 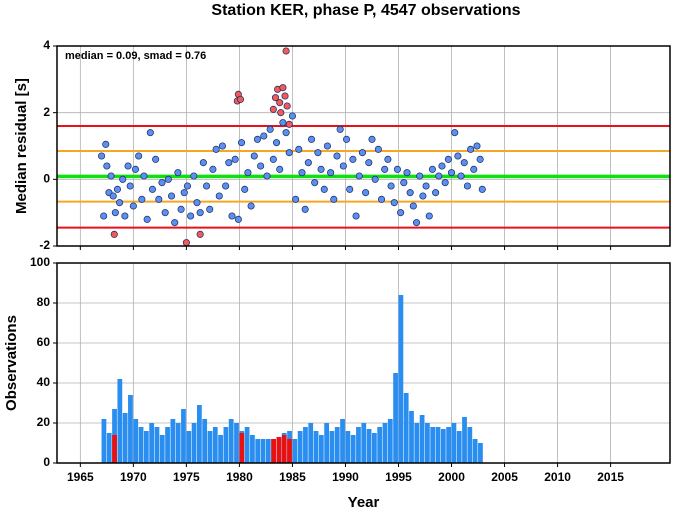 What do you see at coordinates (610, 477) in the screenshot?
I see `x-tick-label: 2015` at bounding box center [610, 477].